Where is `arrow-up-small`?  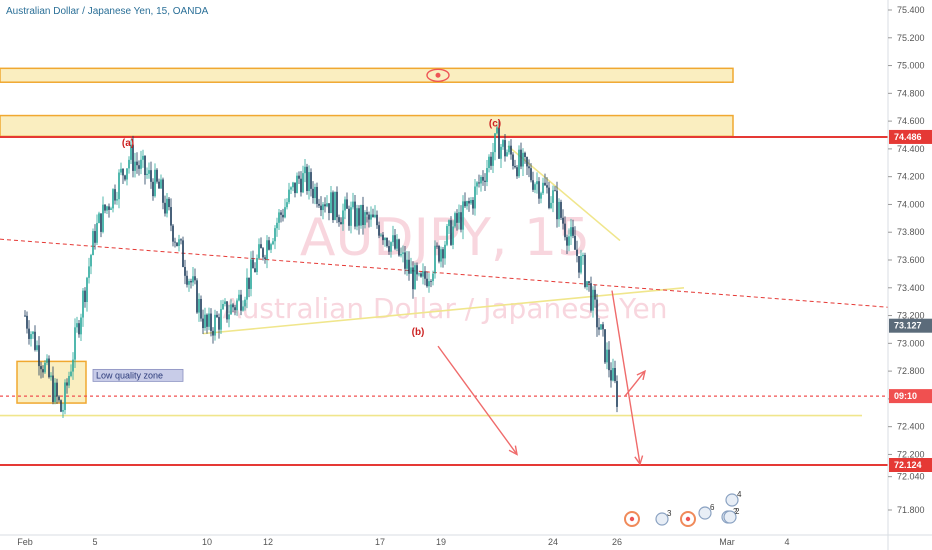 arrow-up-small is located at coordinates (635, 383).